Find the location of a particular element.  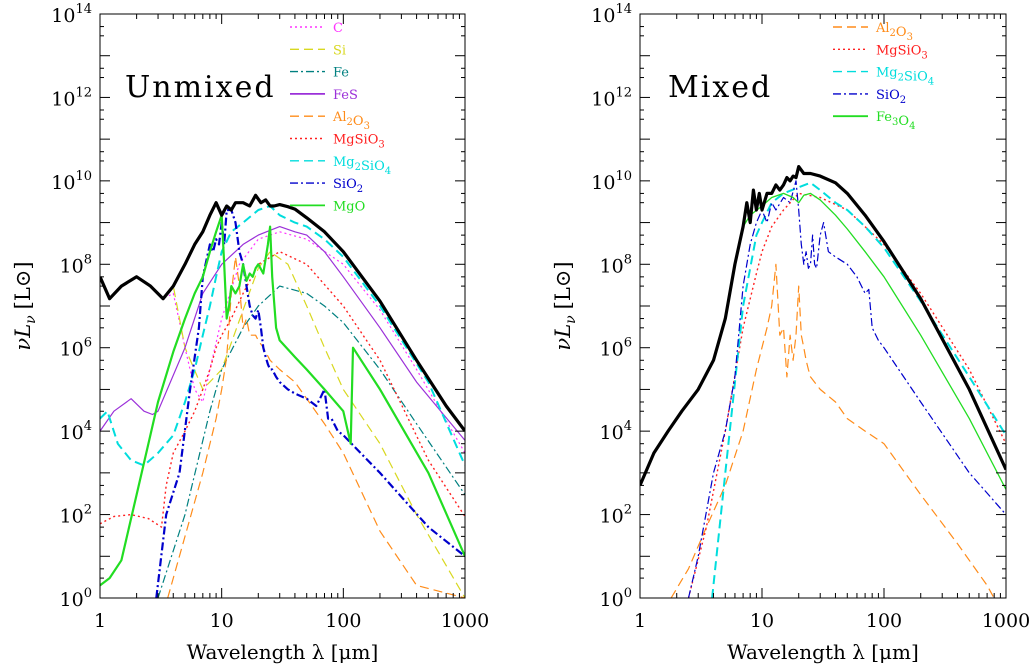

legend-label: Si is located at coordinates (339, 50).